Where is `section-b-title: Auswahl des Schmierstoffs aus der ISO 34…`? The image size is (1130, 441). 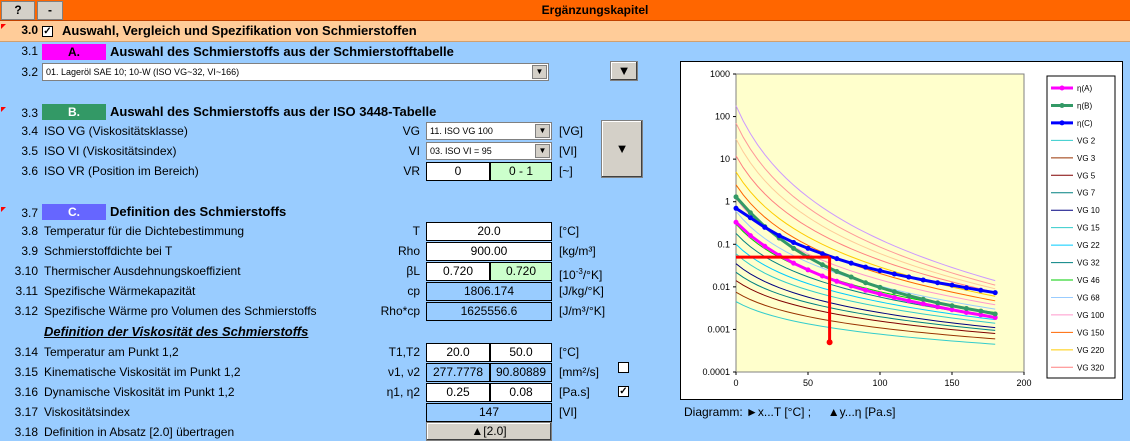
section-b-title: Auswahl des Schmierstoffs aus der ISO 34… is located at coordinates (273, 111).